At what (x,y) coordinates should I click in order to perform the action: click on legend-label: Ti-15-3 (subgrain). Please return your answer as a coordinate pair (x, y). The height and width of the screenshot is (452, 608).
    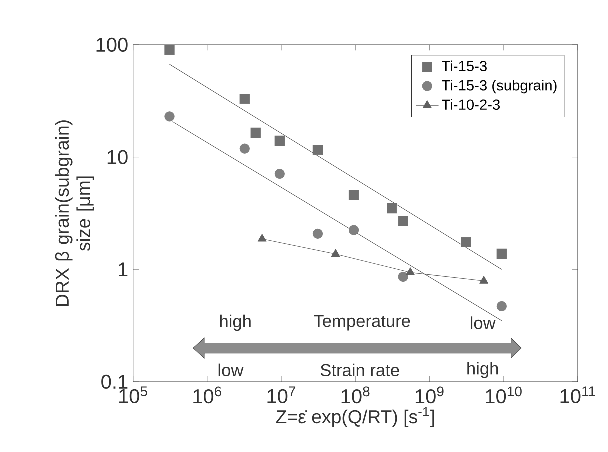
    Looking at the image, I should click on (499, 87).